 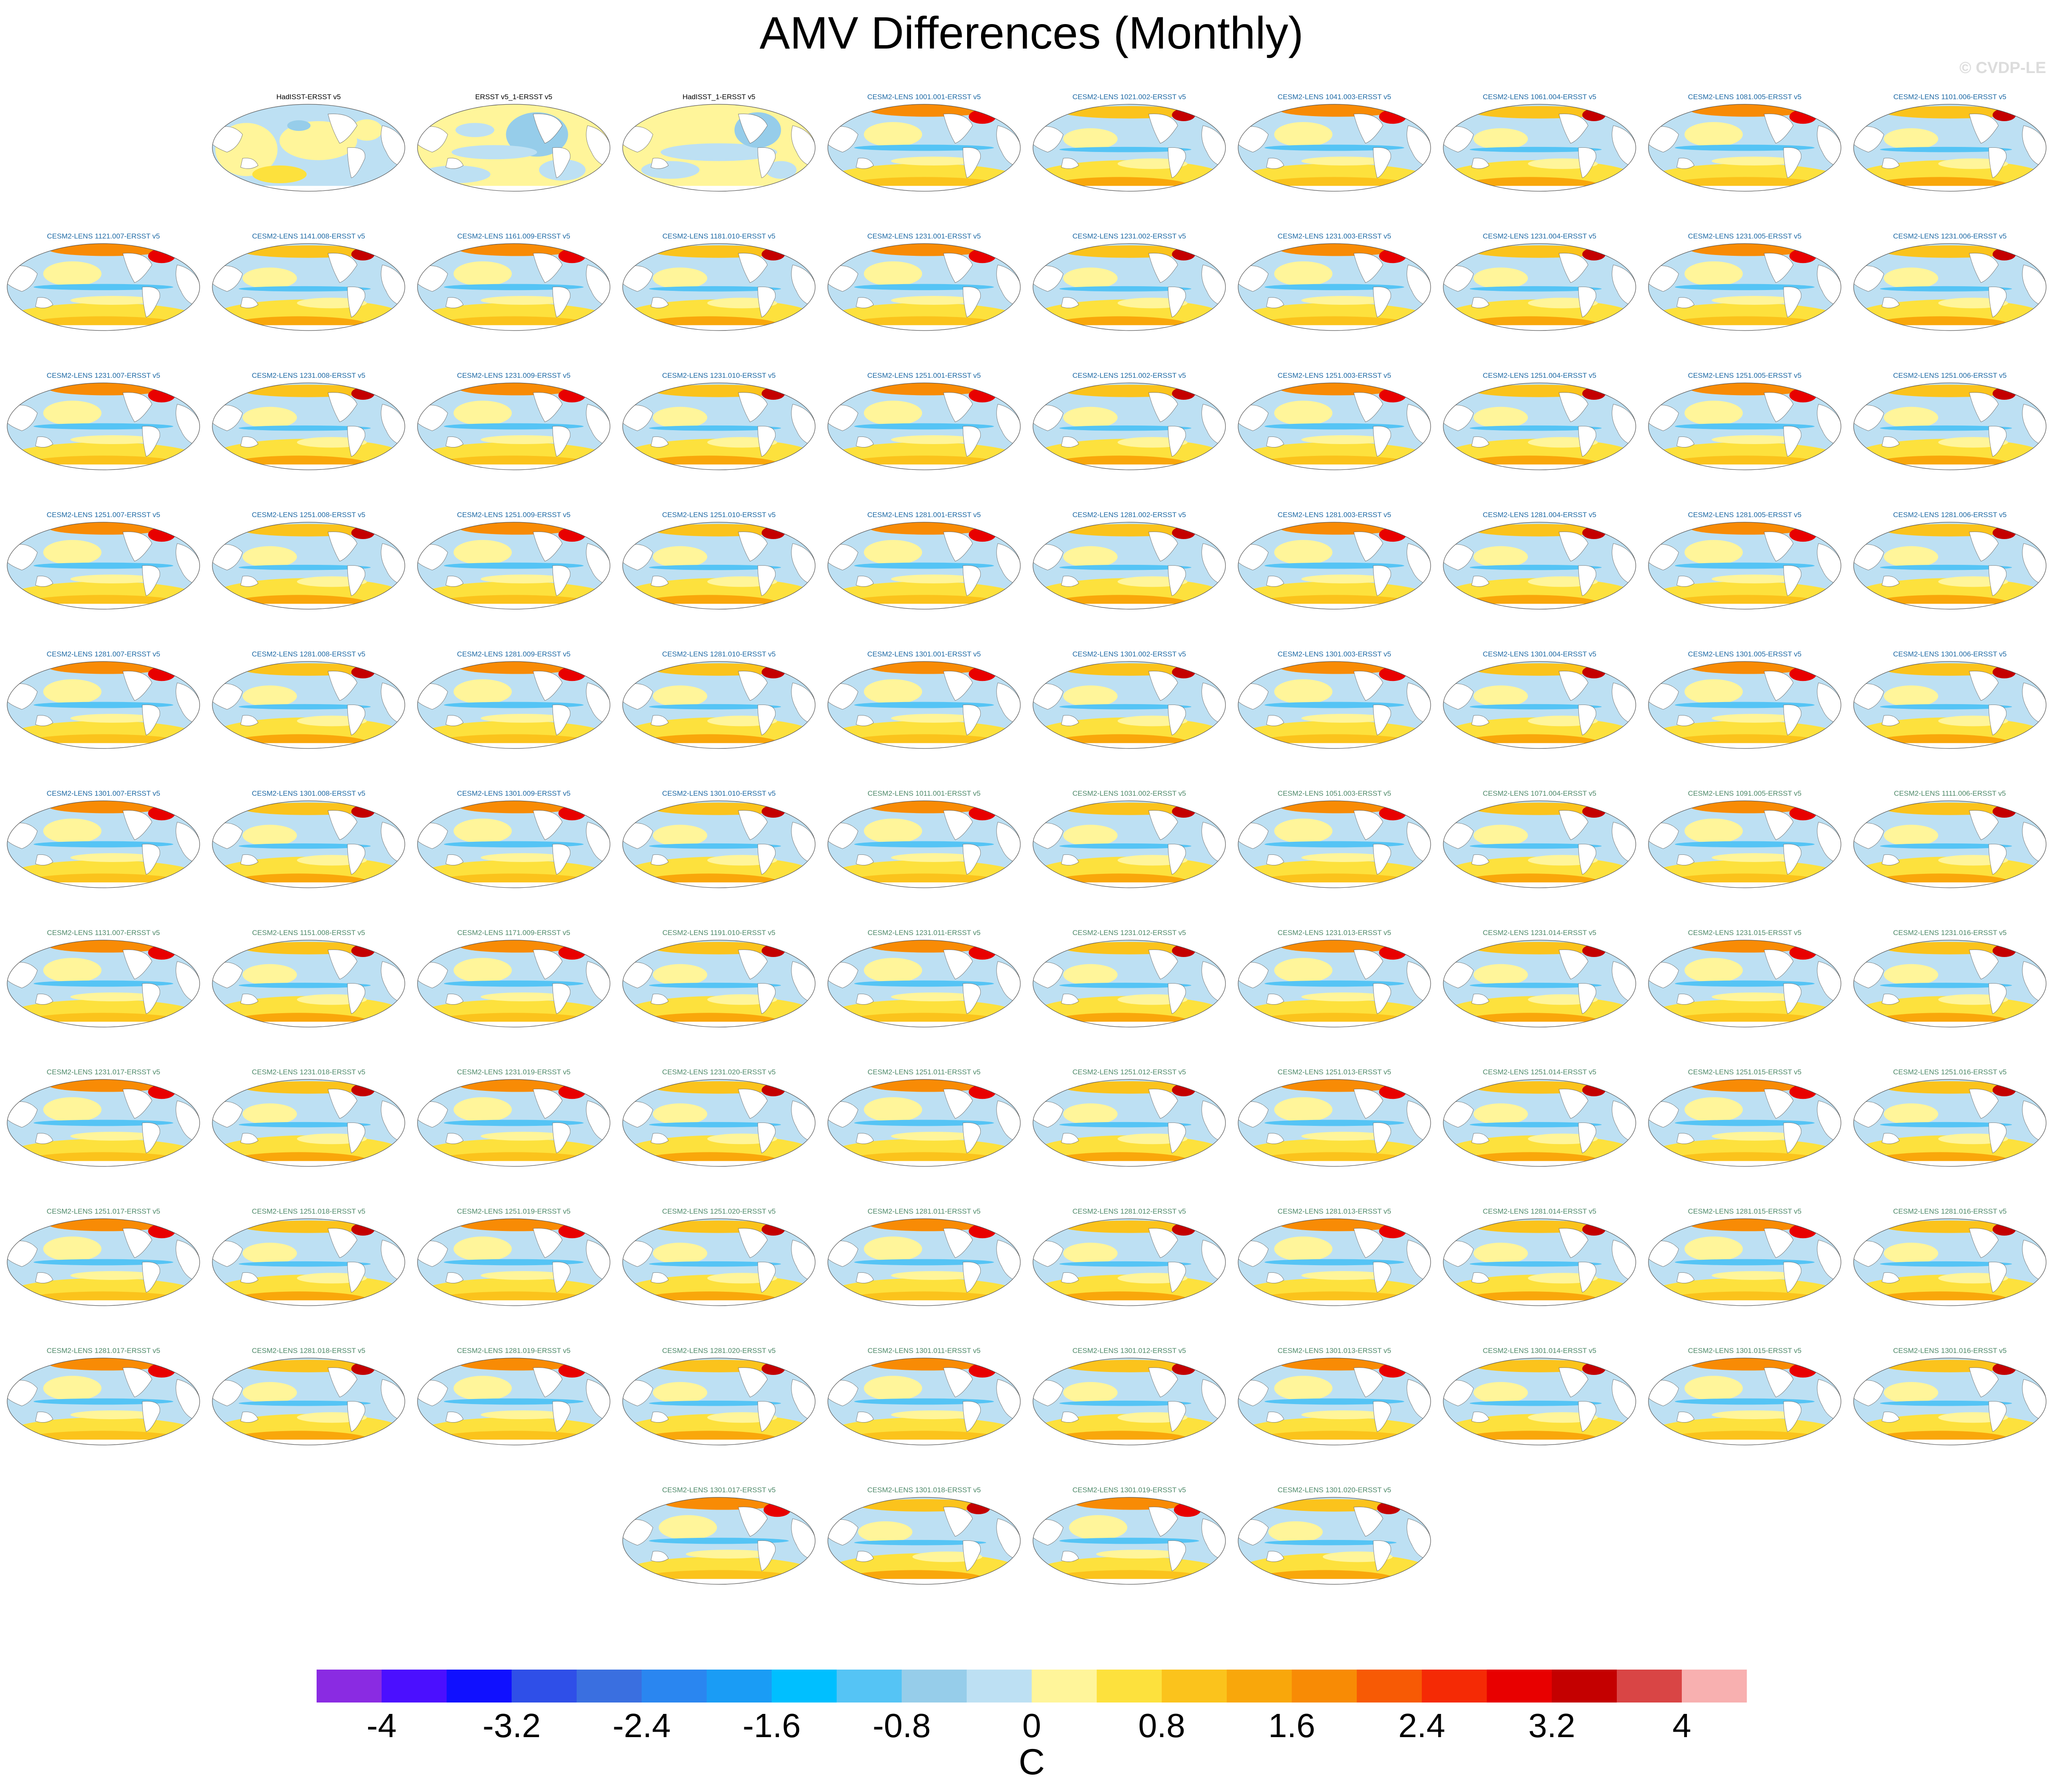 What do you see at coordinates (1129, 1211) in the screenshot?
I see `panel-title: CESM2-LENS 1281.012-ERSST v5` at bounding box center [1129, 1211].